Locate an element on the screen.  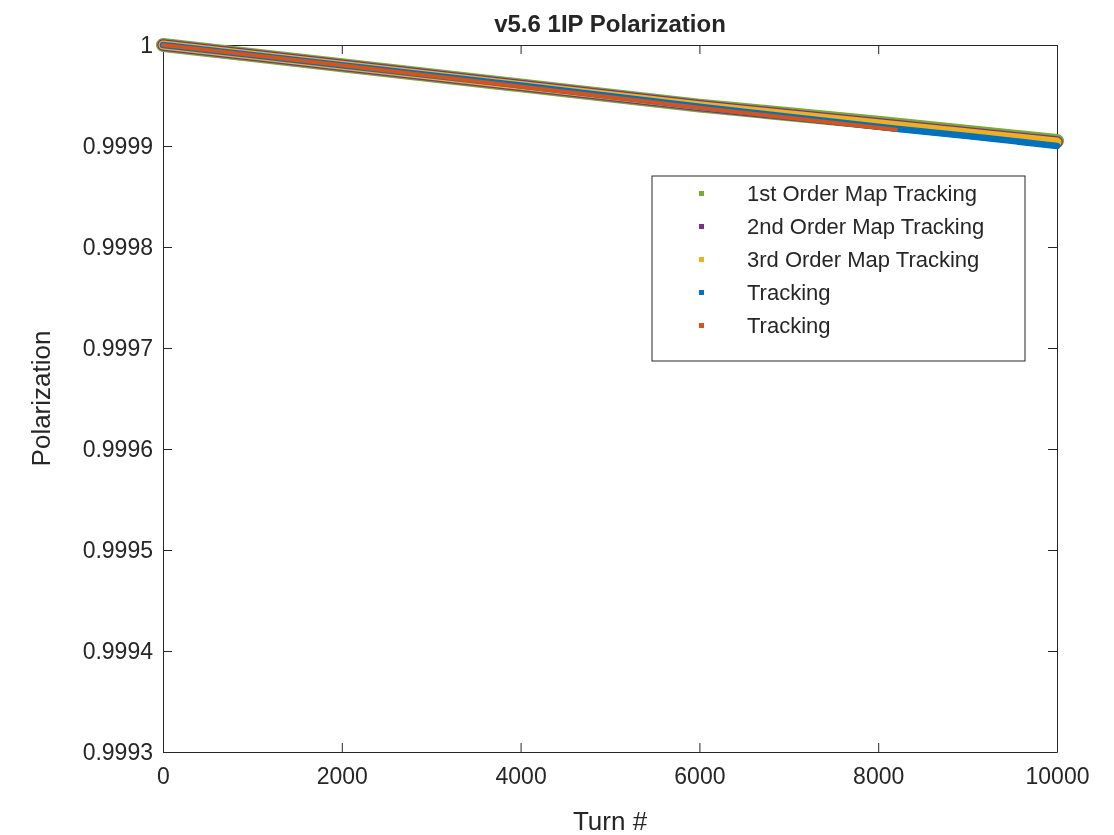
y-axis-title: Polarization is located at coordinates (41, 398).